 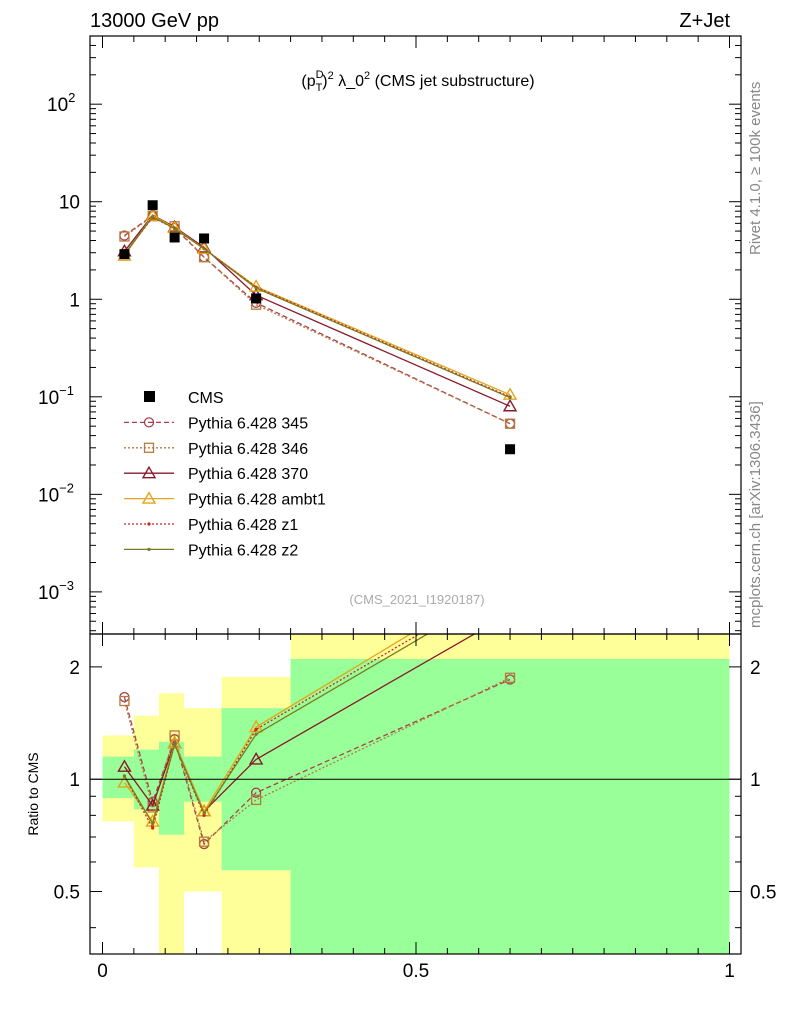 What do you see at coordinates (56, 591) in the screenshot?
I see `main-y-label-0: 10−3` at bounding box center [56, 591].